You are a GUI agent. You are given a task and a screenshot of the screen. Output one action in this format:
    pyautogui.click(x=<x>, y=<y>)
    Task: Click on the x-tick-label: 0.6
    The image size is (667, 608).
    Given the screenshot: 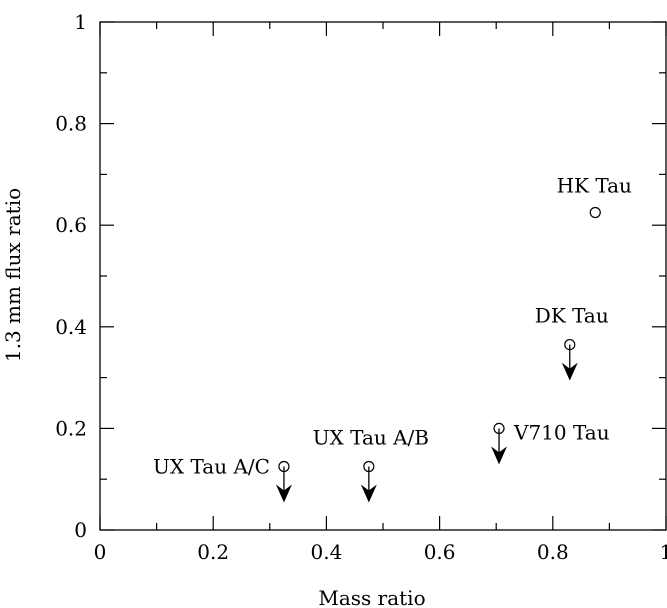 What is the action you would take?
    pyautogui.click(x=440, y=552)
    